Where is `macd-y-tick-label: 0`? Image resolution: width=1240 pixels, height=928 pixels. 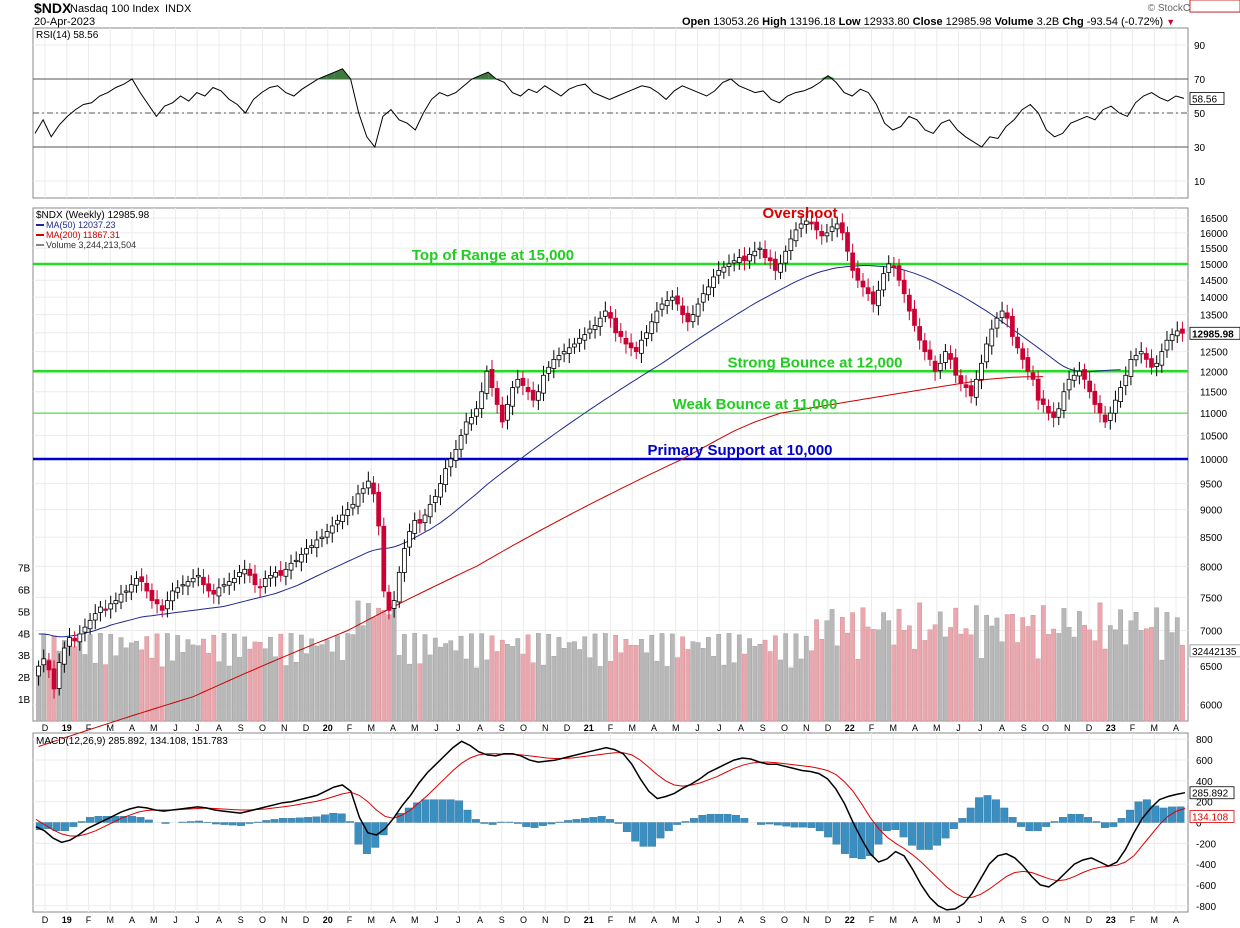
macd-y-tick-label: 0 is located at coordinates (1199, 824).